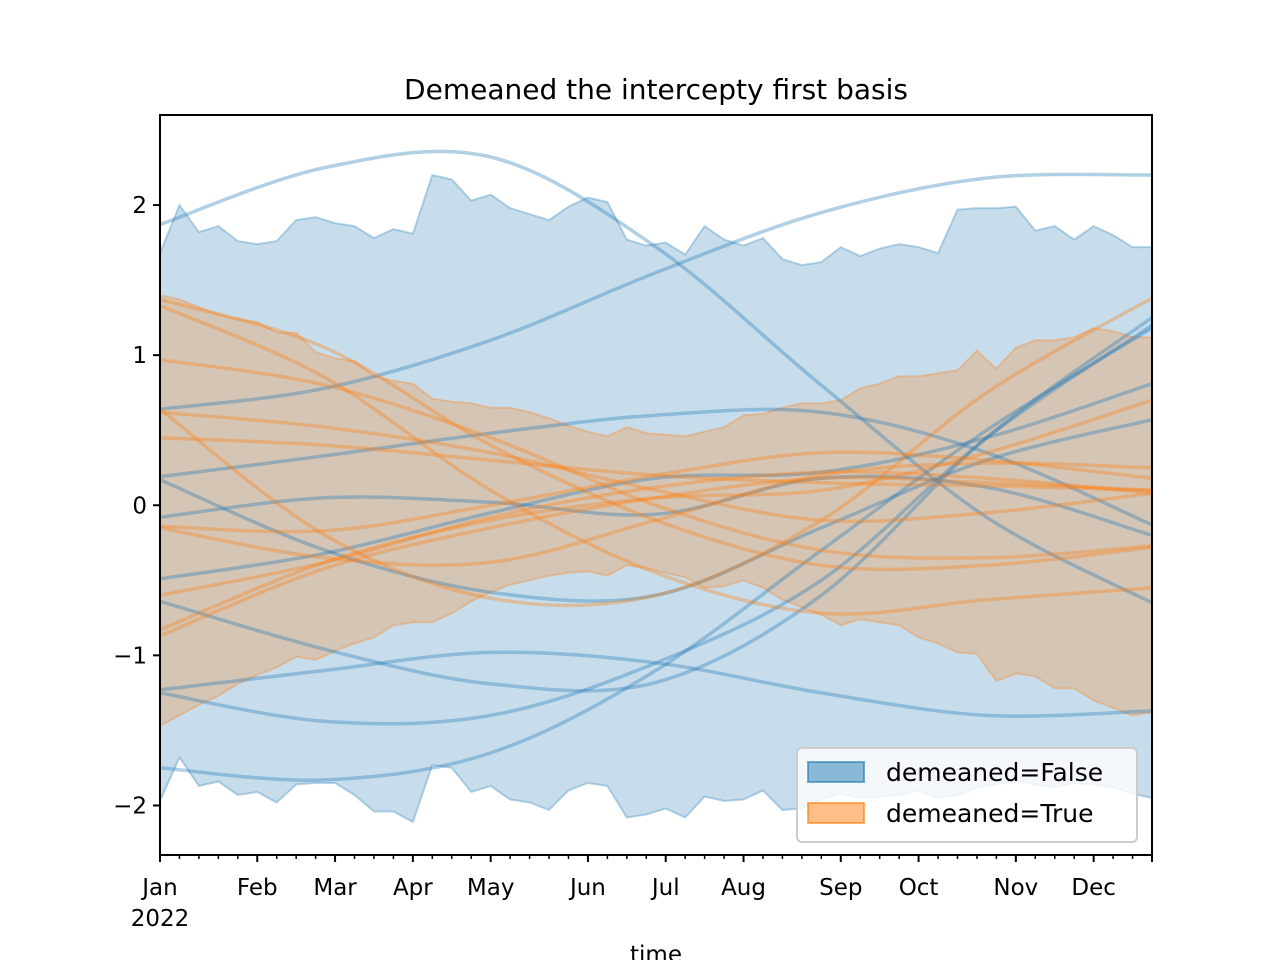  Describe the element at coordinates (989, 813) in the screenshot. I see `legend-label-demeaned-true: demeaned=True` at that location.